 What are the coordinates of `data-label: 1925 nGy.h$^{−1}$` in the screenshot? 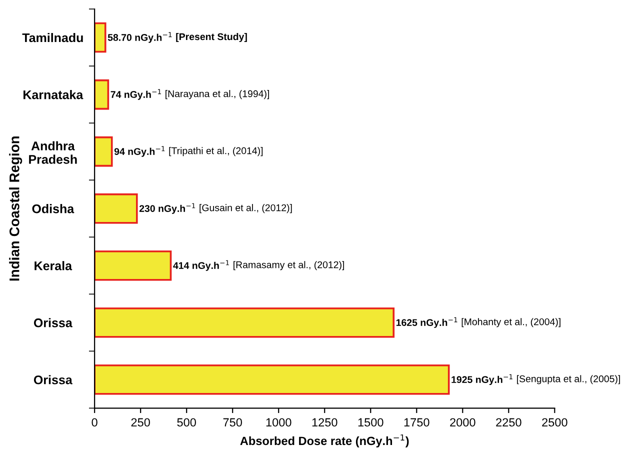 It's located at (482, 379).